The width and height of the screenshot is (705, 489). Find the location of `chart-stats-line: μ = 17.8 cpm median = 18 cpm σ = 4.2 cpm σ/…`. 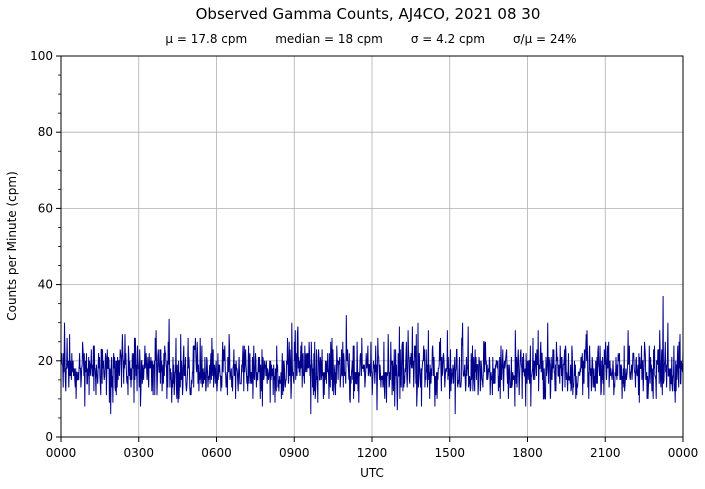

chart-stats-line: μ = 17.8 cpm median = 18 cpm σ = 4.2 cpm σ/… is located at coordinates (370, 39).